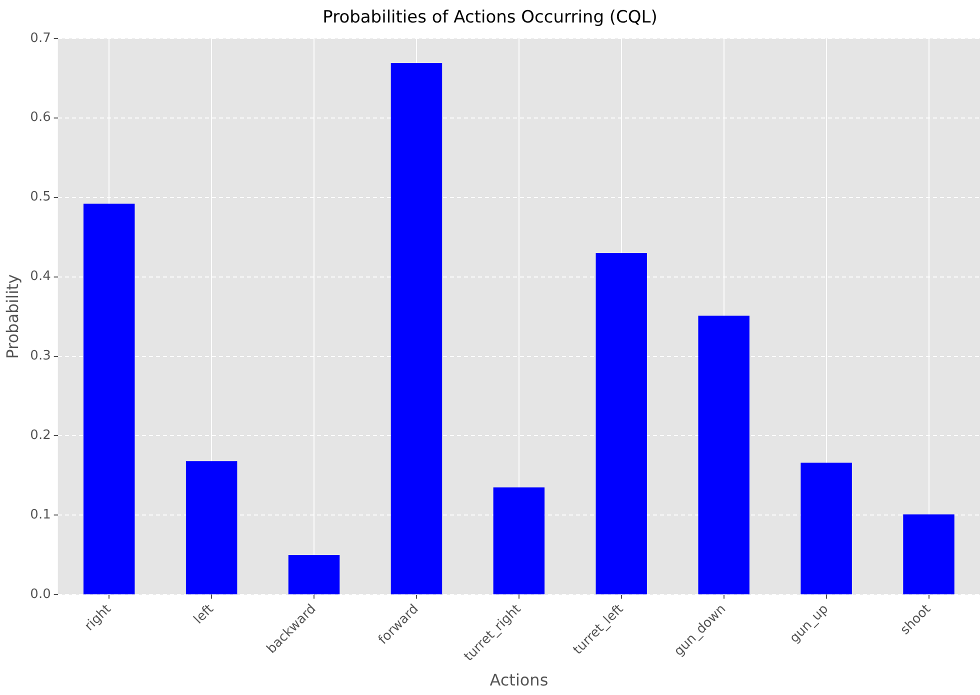 Image resolution: width=980 pixels, height=695 pixels. I want to click on y-tick-label: 0.7, so click(40, 38).